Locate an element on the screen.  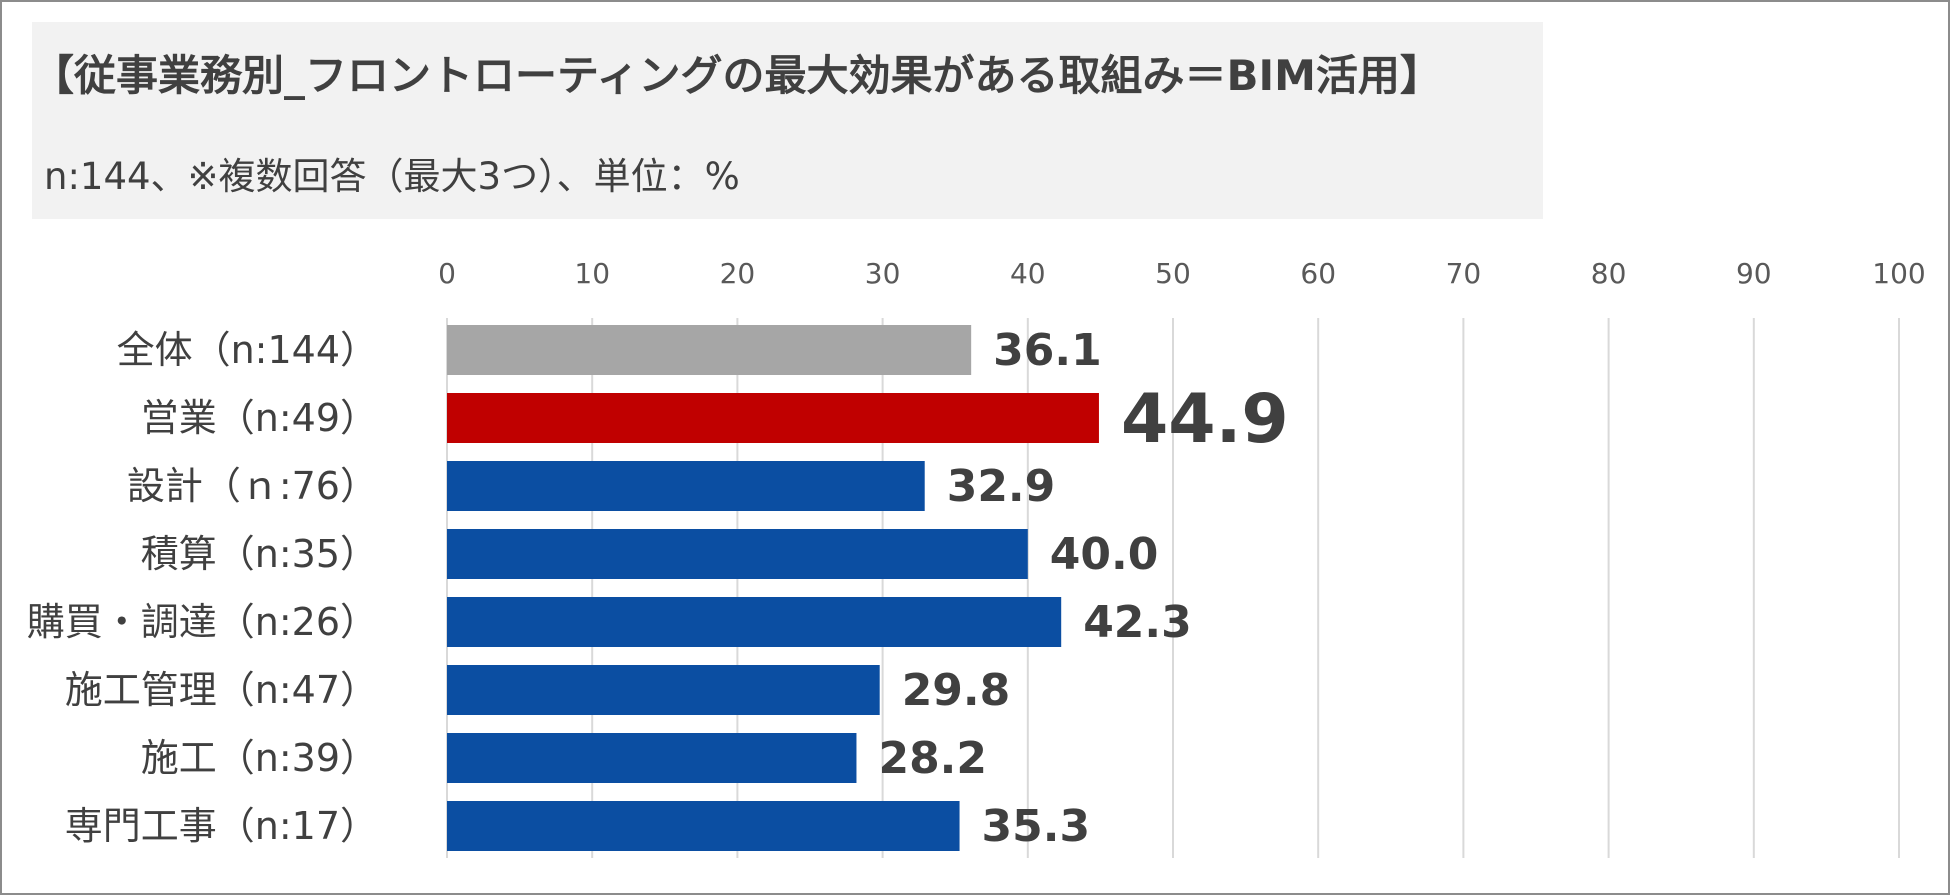
category-label: 積算（n:35） is located at coordinates (259, 554).